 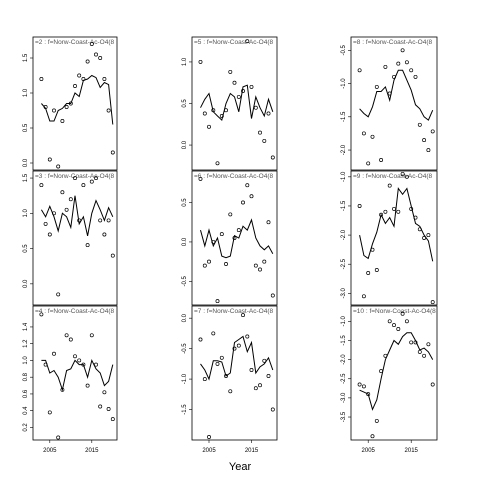 What do you see at coordinates (369, 451) in the screenshot?
I see `x-tick-label: 2005` at bounding box center [369, 451].